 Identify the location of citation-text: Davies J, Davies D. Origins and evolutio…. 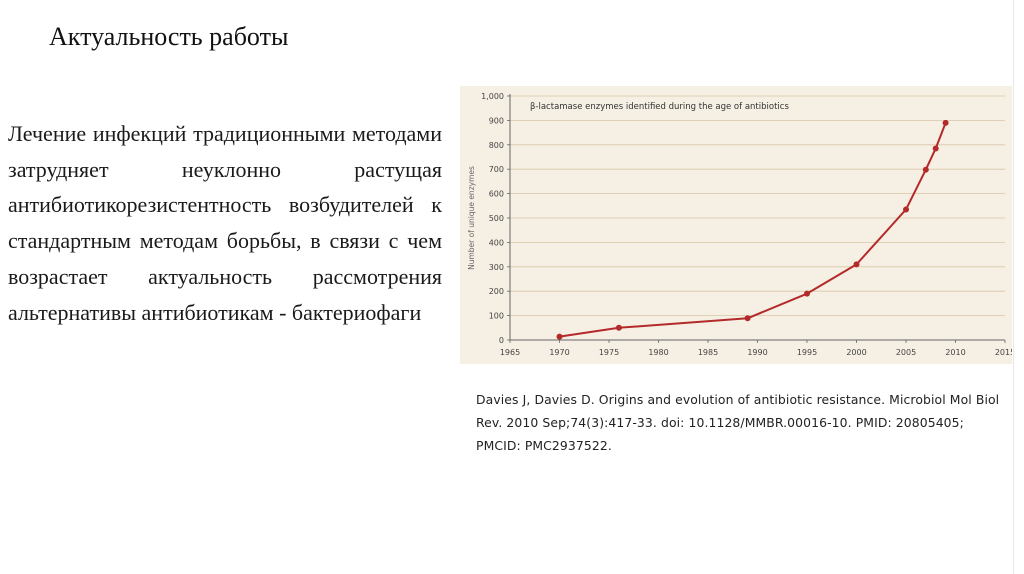
(738, 422).